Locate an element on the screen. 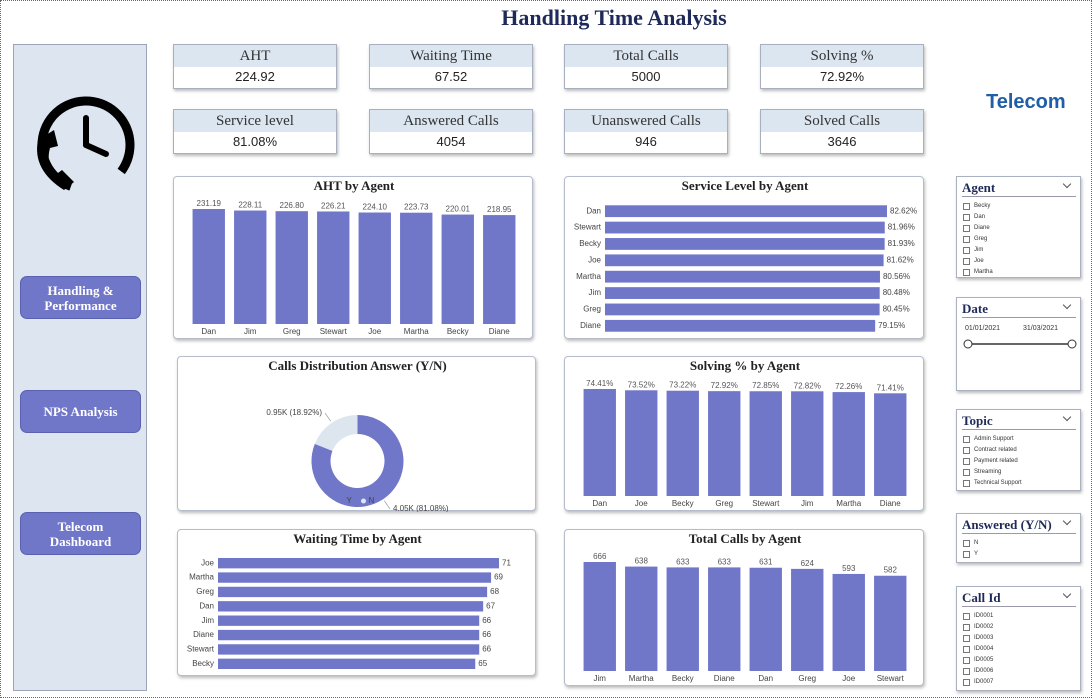 Image resolution: width=1092 pixels, height=698 pixels. slicer-item: Dan is located at coordinates (974, 217).